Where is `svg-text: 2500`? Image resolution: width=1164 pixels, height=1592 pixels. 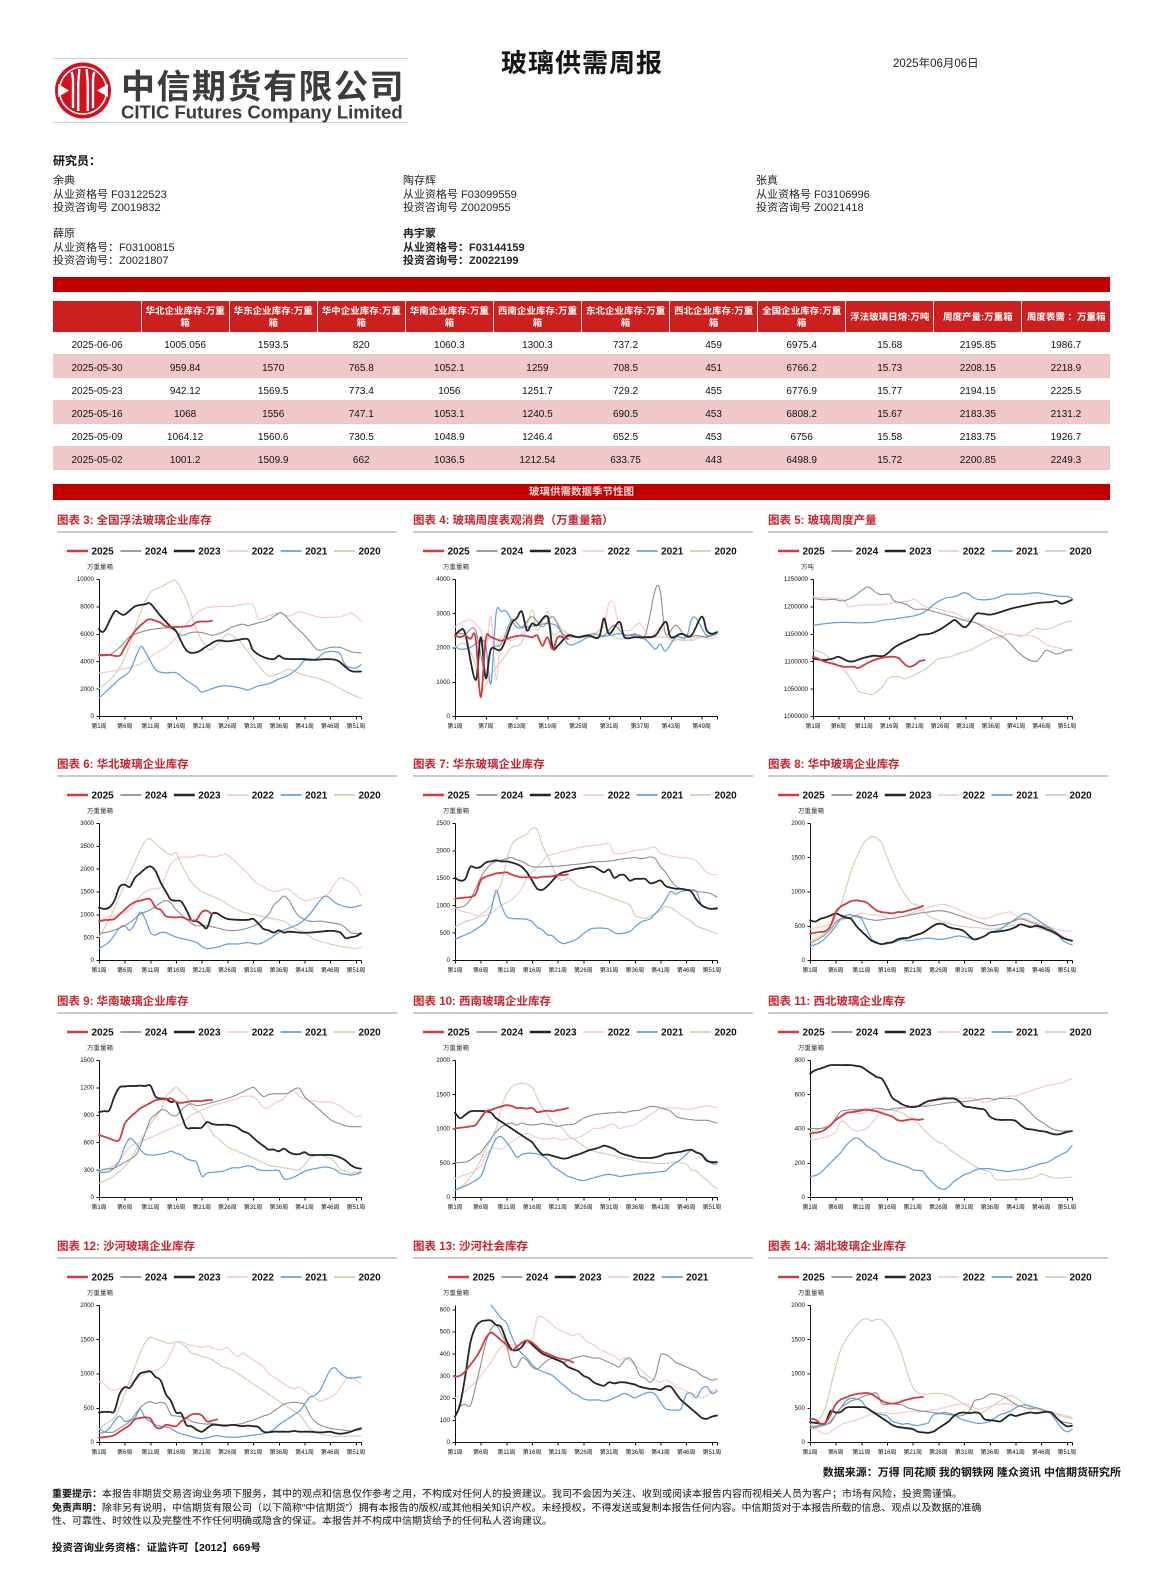
svg-text: 2500 is located at coordinates (87, 845).